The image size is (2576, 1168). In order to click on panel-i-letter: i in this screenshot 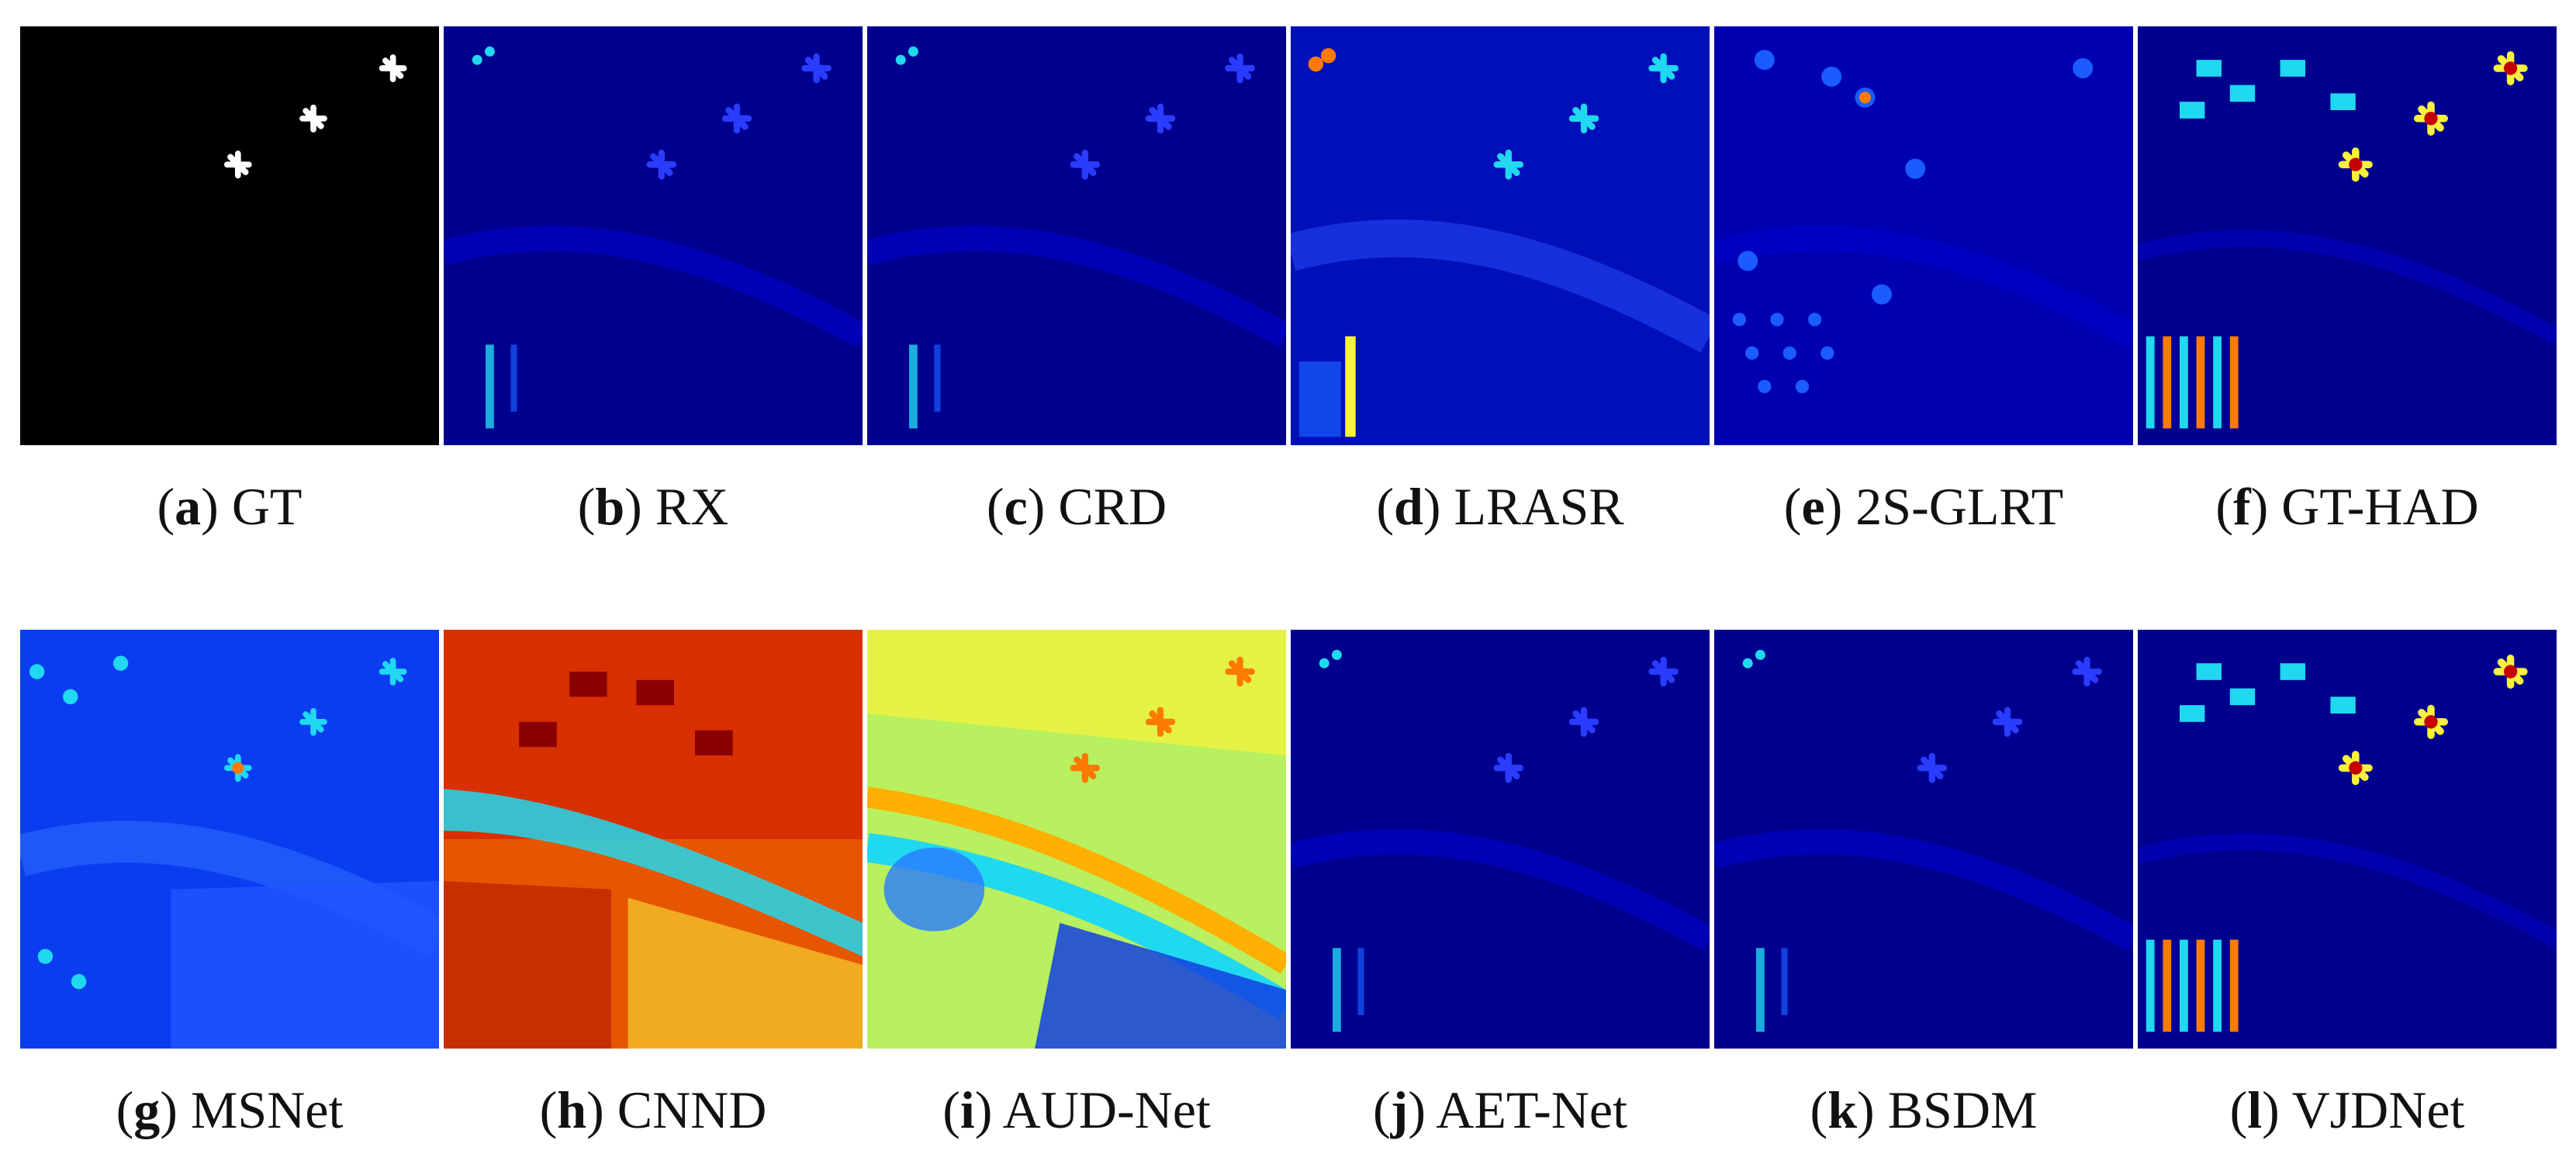, I will do `click(967, 1109)`.